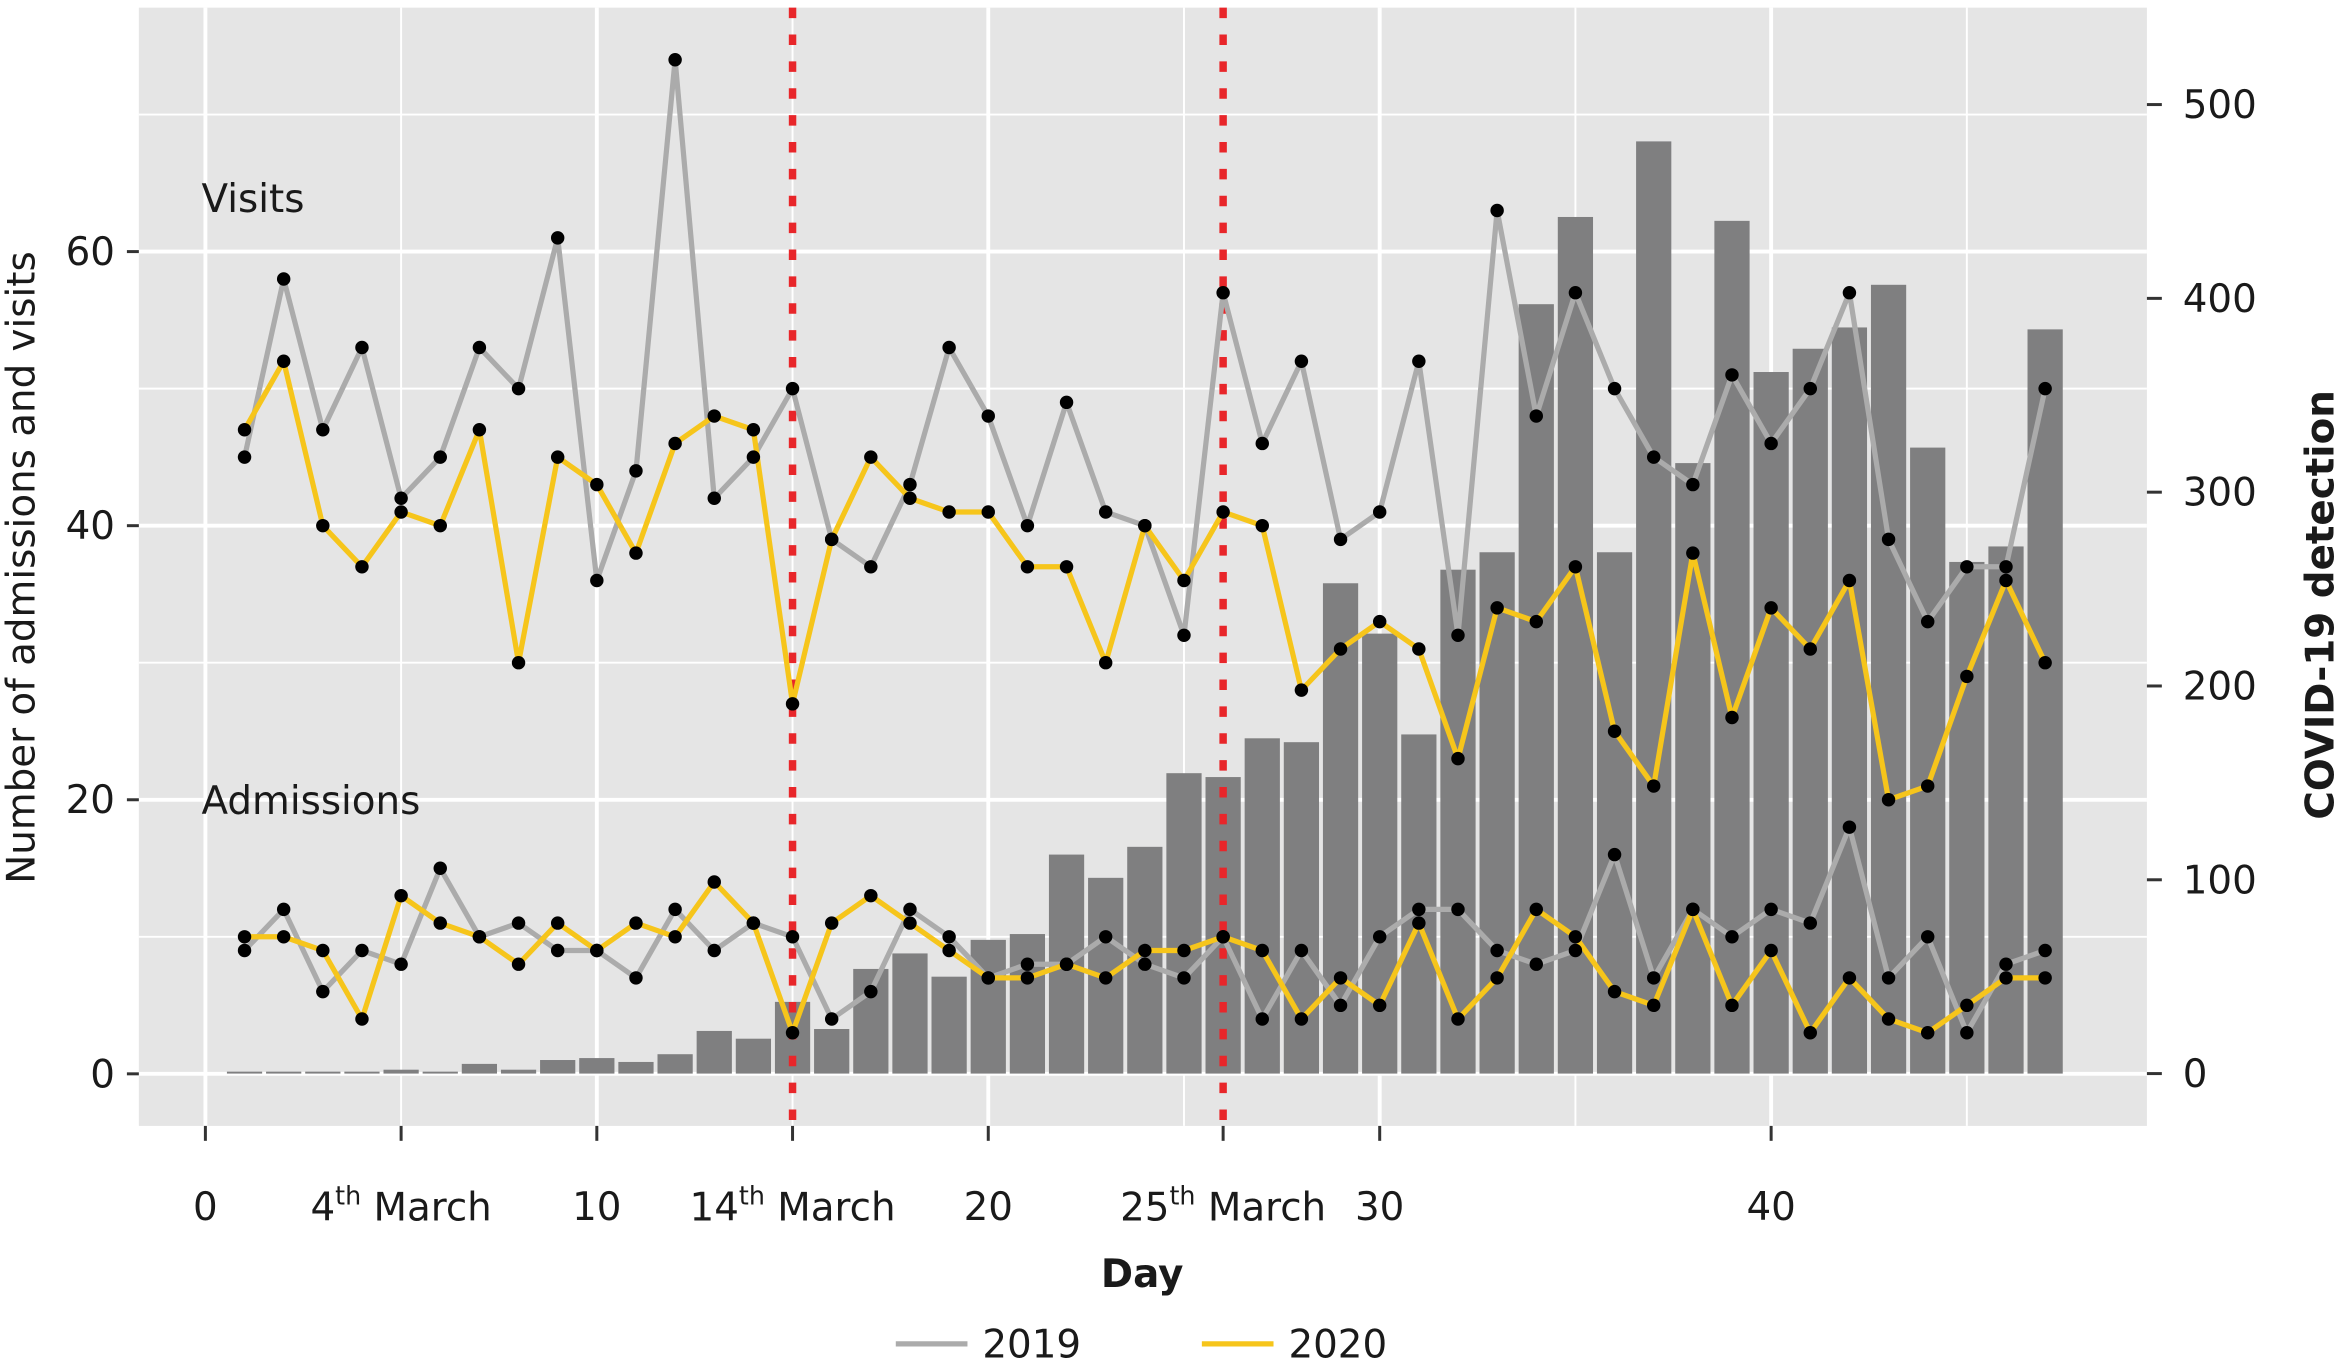 Image resolution: width=2341 pixels, height=1362 pixels. Describe the element at coordinates (22, 567) in the screenshot. I see `y-axis-title: Number of admissions and visits` at that location.